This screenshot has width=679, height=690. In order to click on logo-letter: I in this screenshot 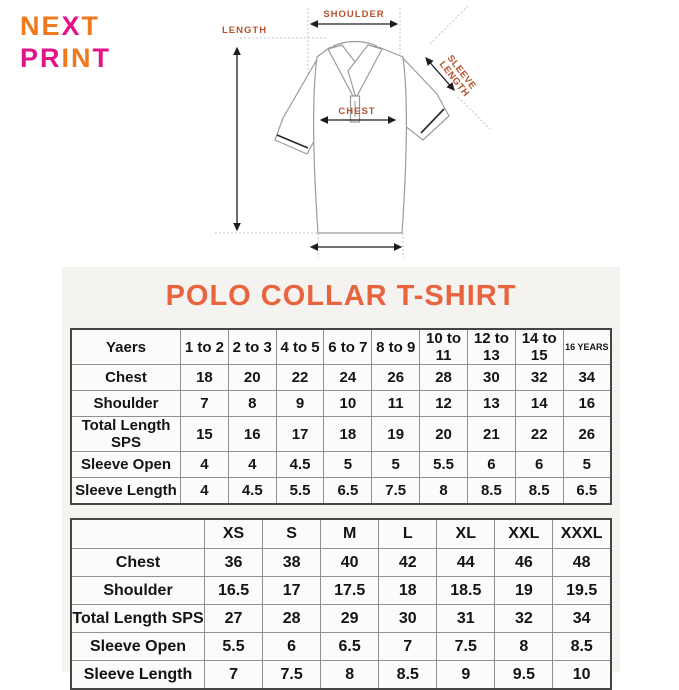, I will do `click(66, 58)`.